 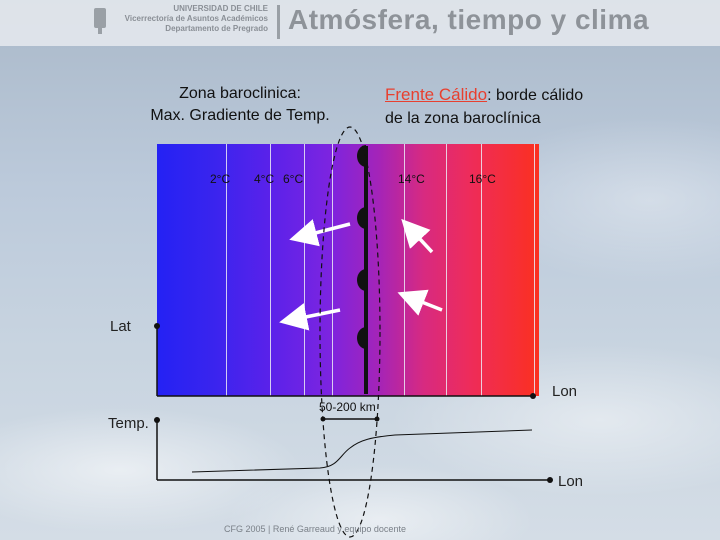 I want to click on temperature-profile-curve, so click(x=362, y=451).